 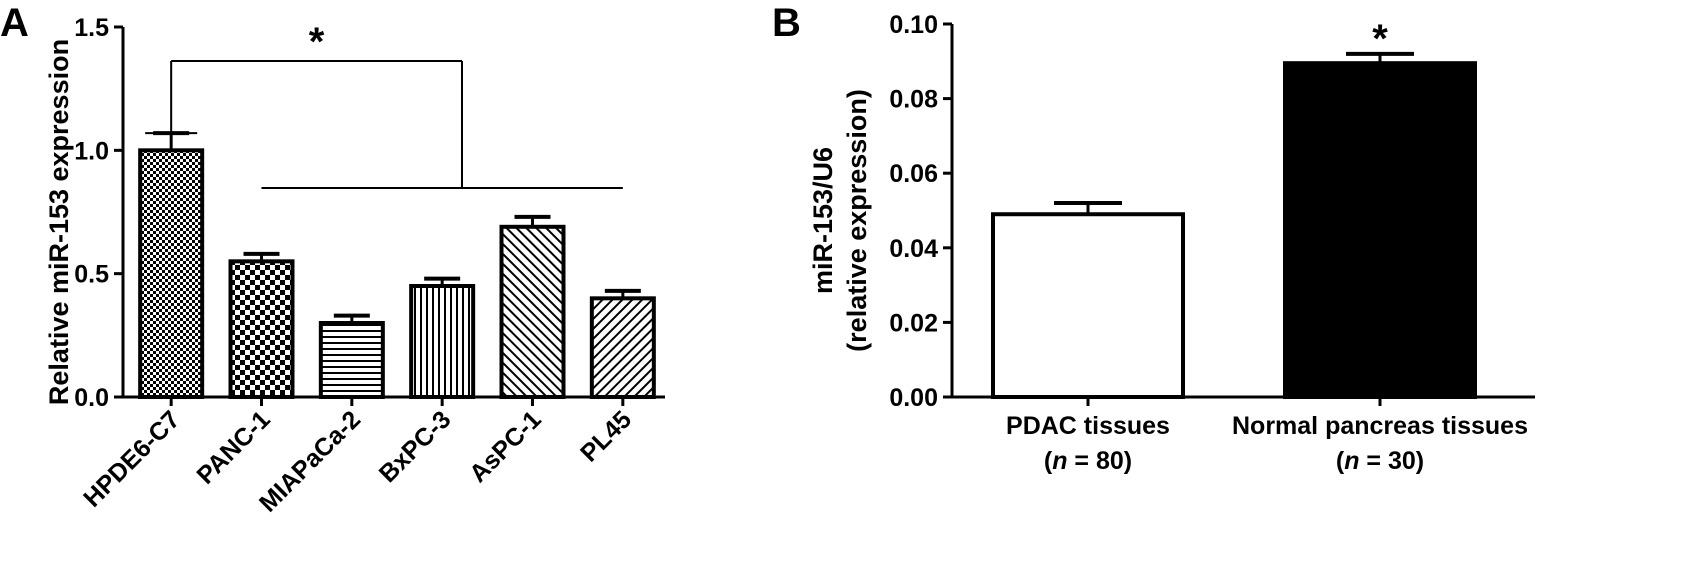 What do you see at coordinates (913, 25) in the screenshot?
I see `y-tick-label: 0.10` at bounding box center [913, 25].